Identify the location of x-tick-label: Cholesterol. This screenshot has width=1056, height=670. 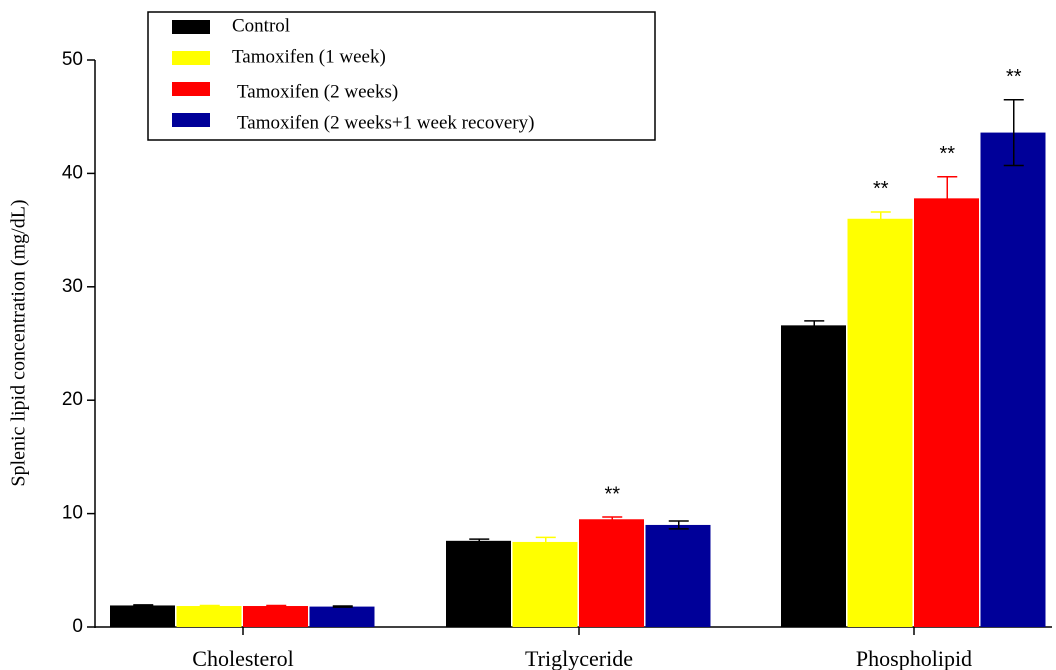
(242, 658).